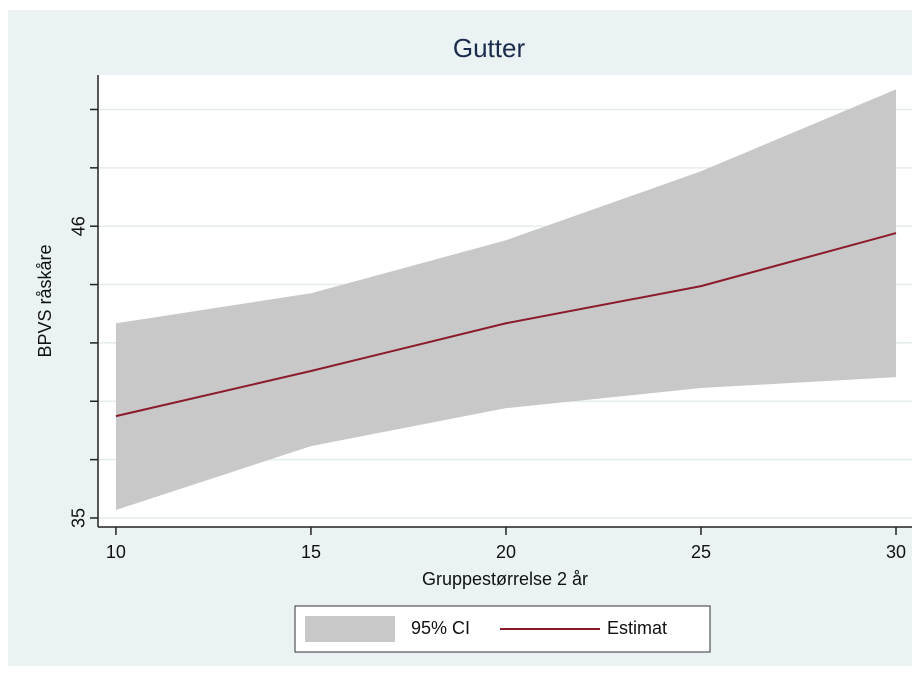 The width and height of the screenshot is (922, 677). I want to click on legend-label: Estimat, so click(637, 628).